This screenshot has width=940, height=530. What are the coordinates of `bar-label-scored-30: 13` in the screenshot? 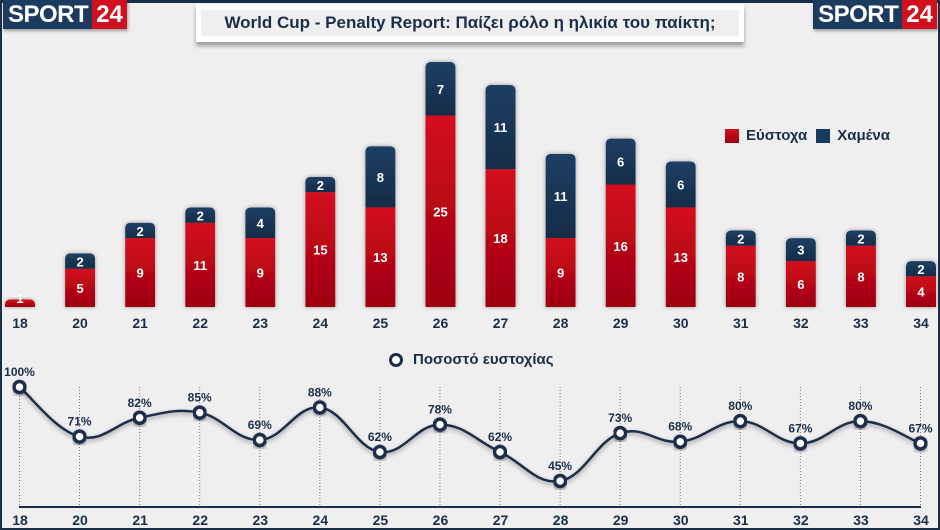 It's located at (680, 257).